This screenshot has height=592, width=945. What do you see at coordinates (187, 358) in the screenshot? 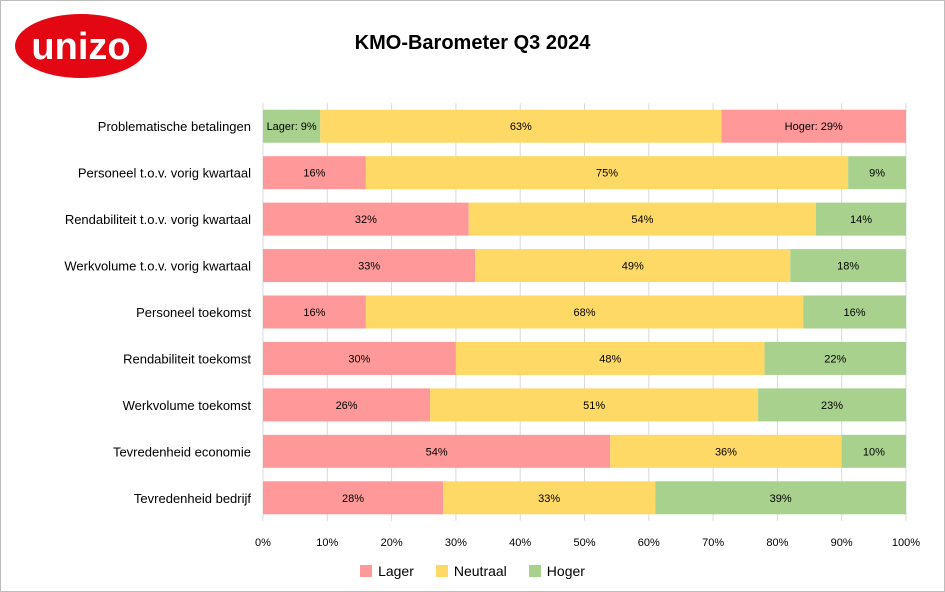
I see `category-label: Rendabiliteit toekomst` at bounding box center [187, 358].